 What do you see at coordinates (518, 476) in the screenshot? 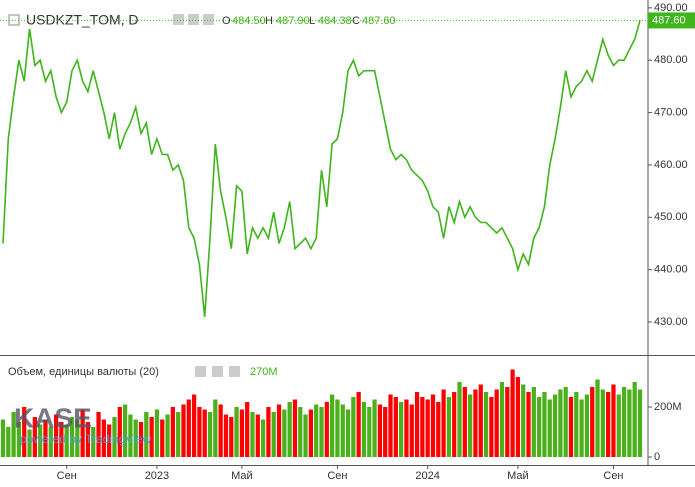
I see `x-tick-label: Май` at bounding box center [518, 476].